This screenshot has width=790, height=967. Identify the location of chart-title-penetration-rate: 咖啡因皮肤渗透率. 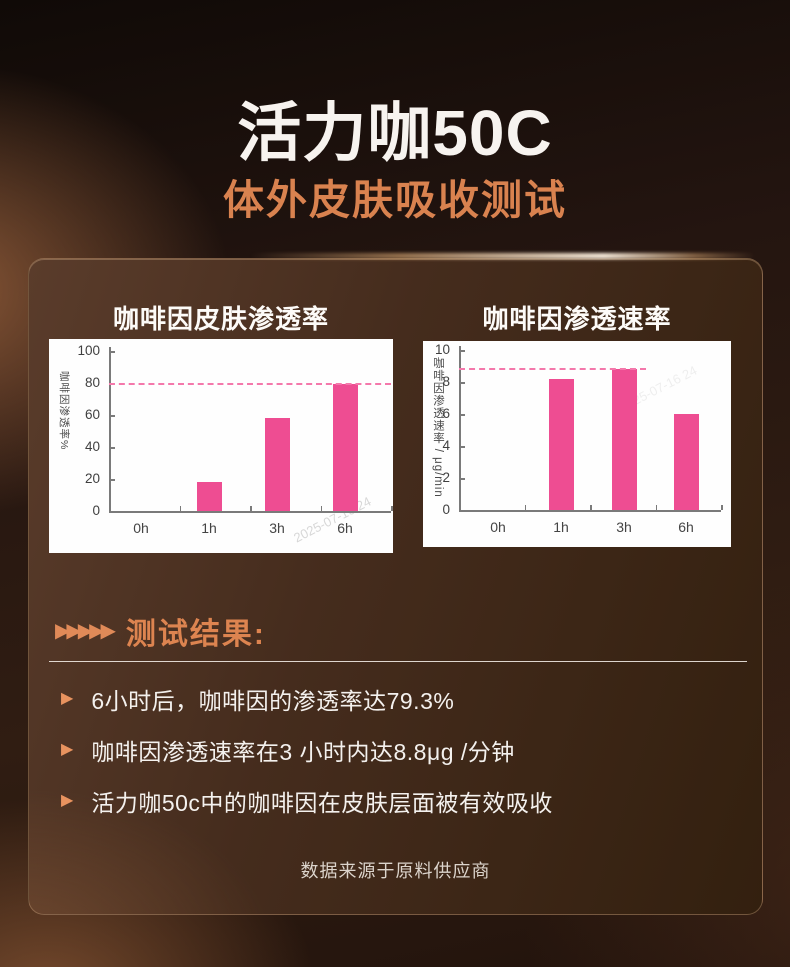
(220, 319).